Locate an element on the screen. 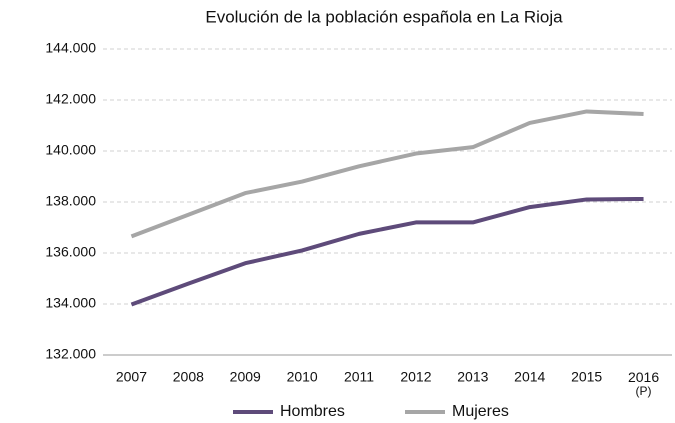 This screenshot has height=423, width=675. x-tick-label: 2013 is located at coordinates (472, 377).